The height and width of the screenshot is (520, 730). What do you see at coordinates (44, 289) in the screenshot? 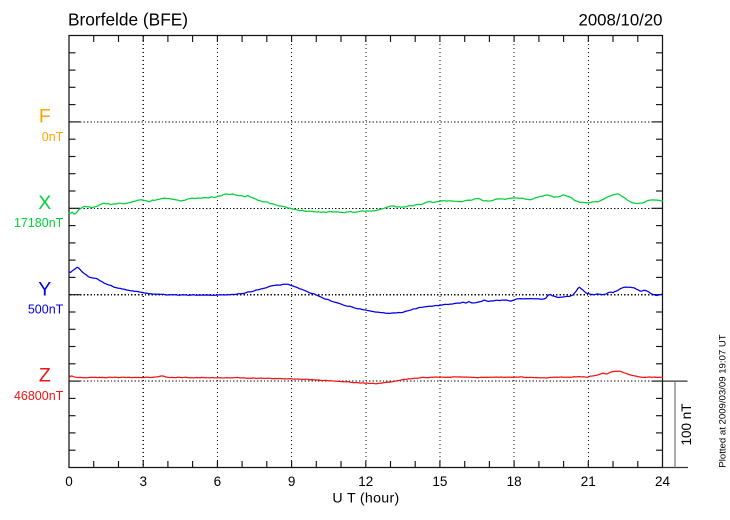
I see `svg-text: Y` at bounding box center [44, 289].